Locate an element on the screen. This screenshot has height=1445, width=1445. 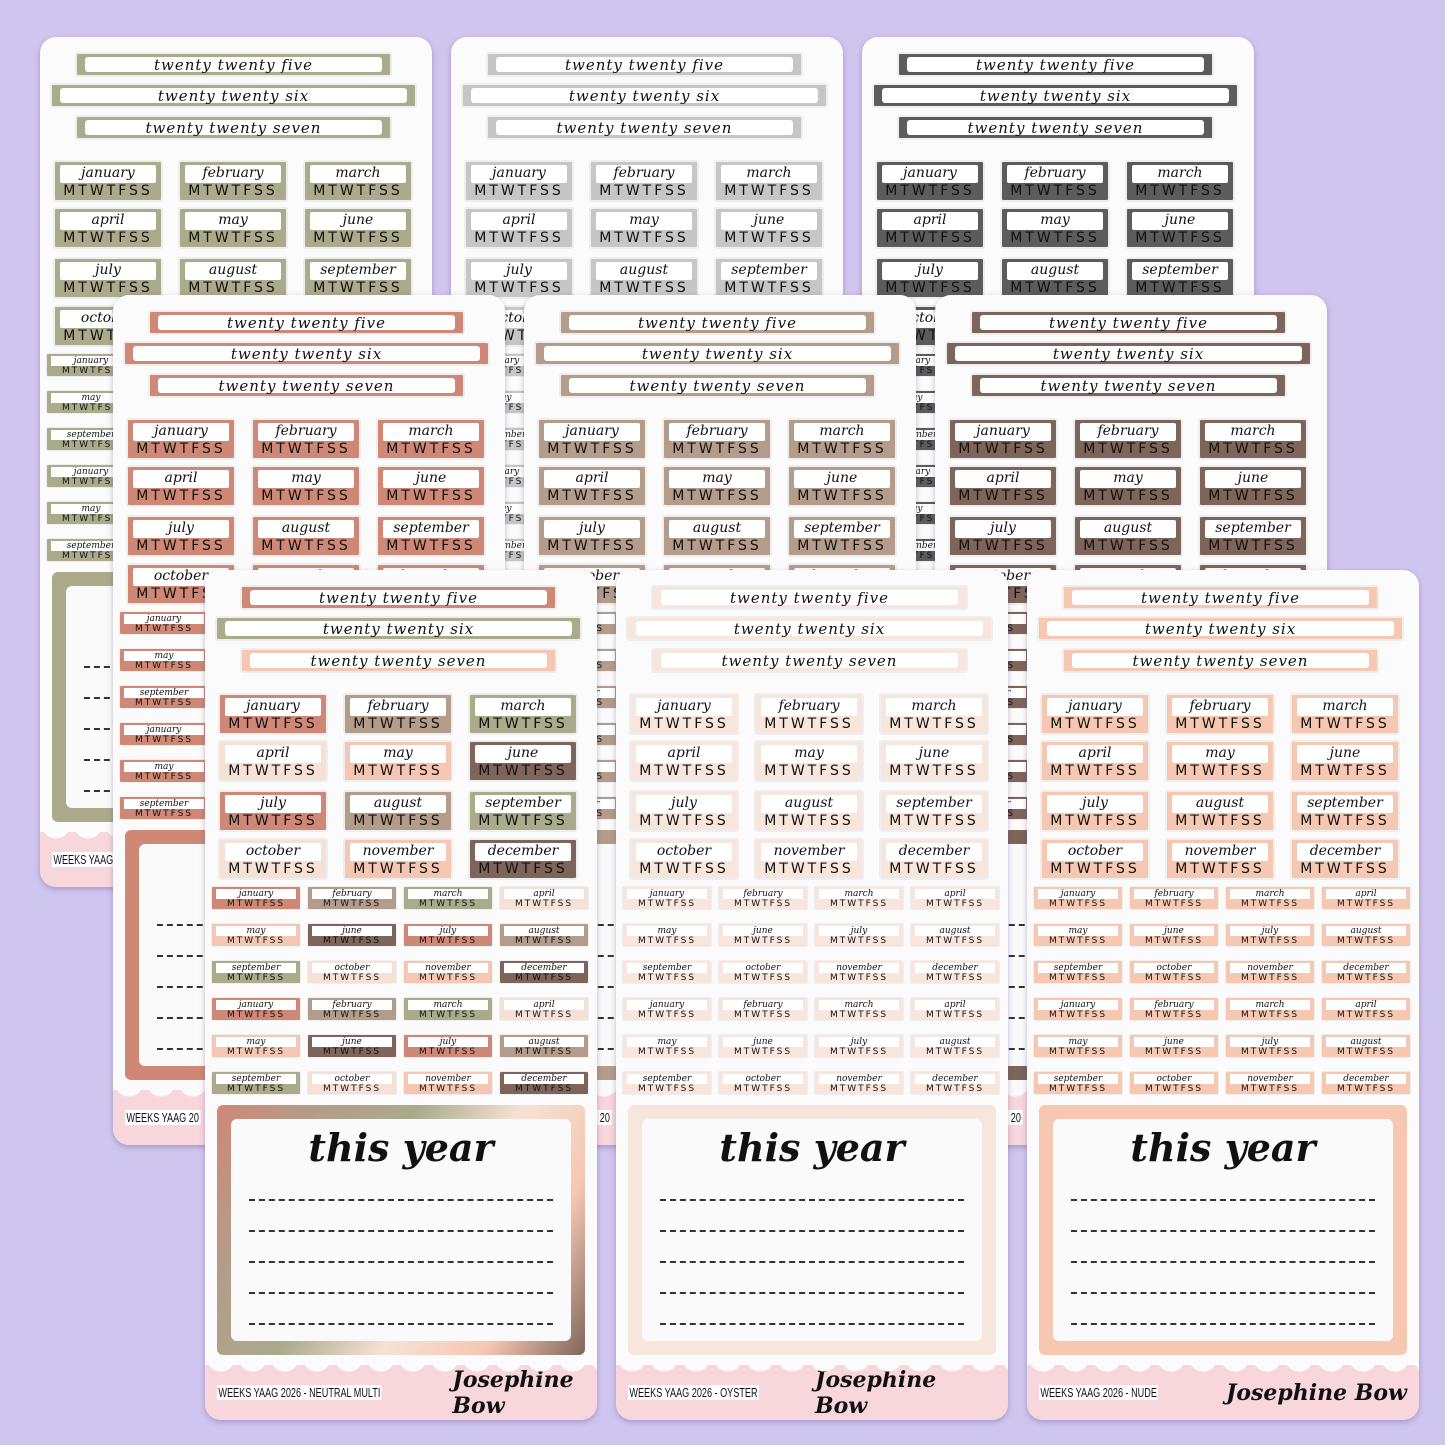
year-label: twenty twenty six is located at coordinates (1055, 96).